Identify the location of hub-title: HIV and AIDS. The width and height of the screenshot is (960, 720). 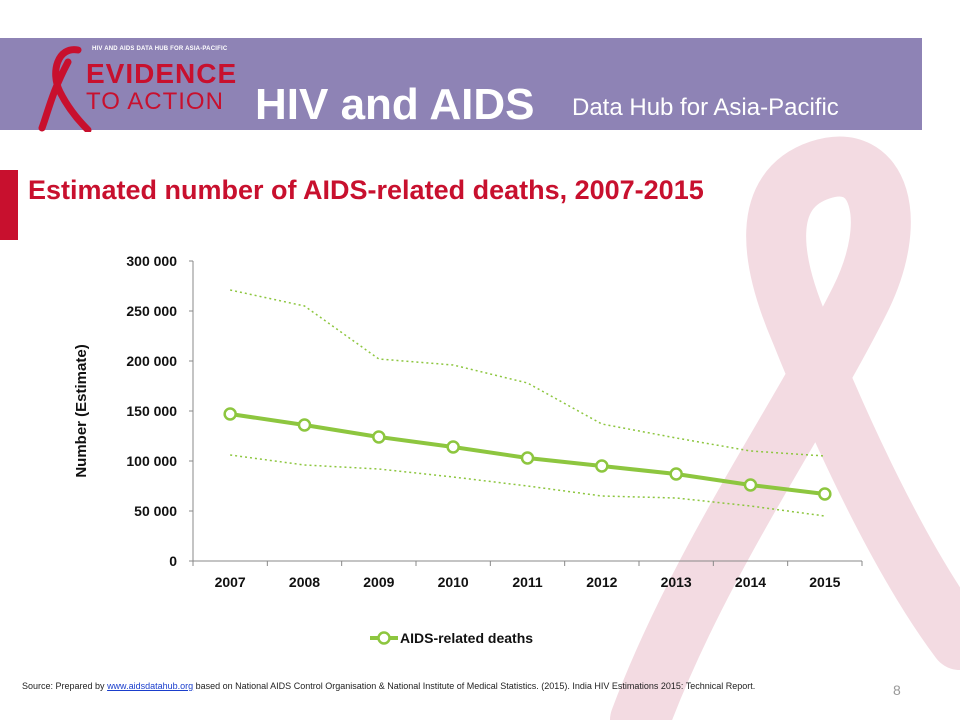
(395, 104).